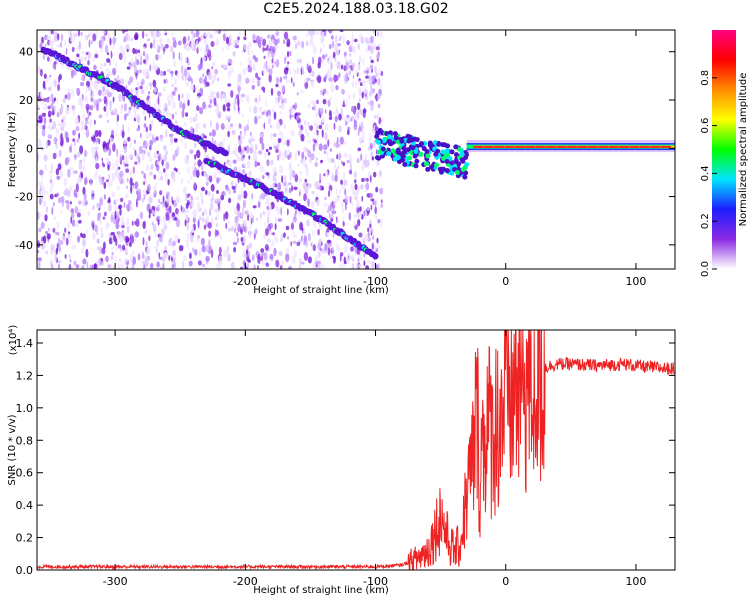 The image size is (750, 600). Describe the element at coordinates (115, 581) in the screenshot. I see `x-tick-label: -300` at that location.